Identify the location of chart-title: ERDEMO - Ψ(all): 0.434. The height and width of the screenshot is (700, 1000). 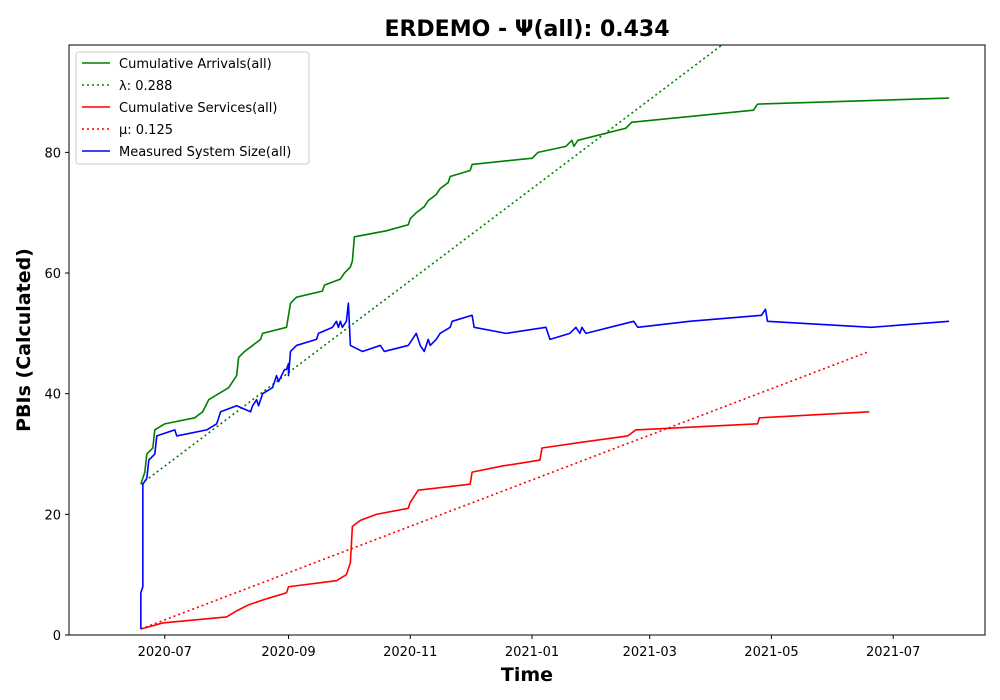
(526, 29).